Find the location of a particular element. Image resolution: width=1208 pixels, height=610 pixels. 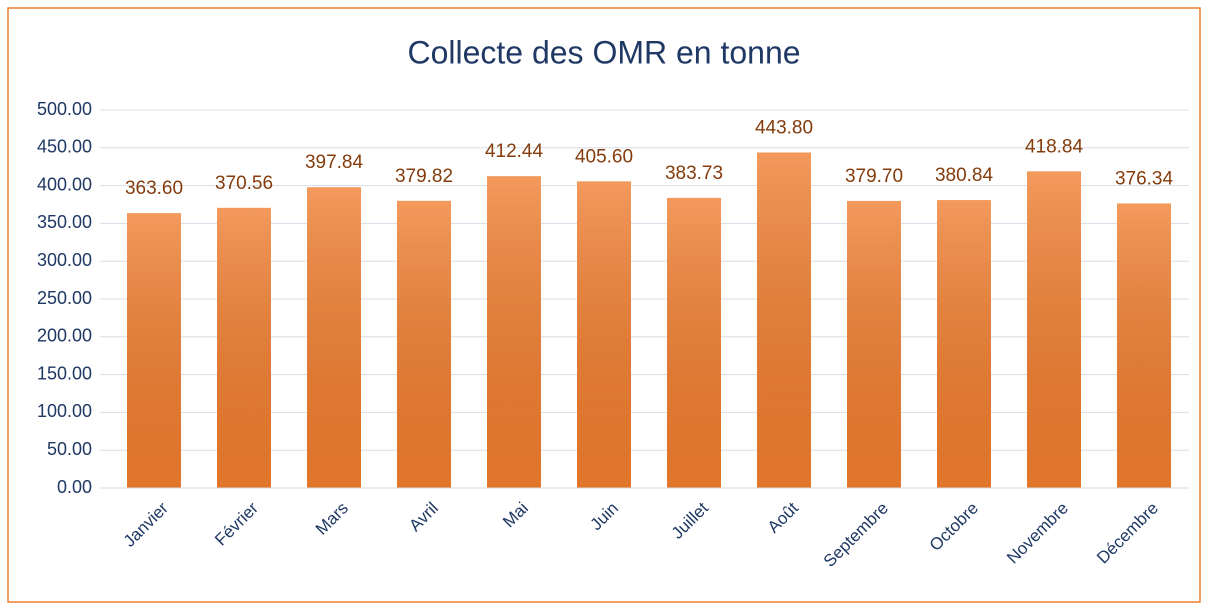

y-tick-label: 0.00 is located at coordinates (74, 487).